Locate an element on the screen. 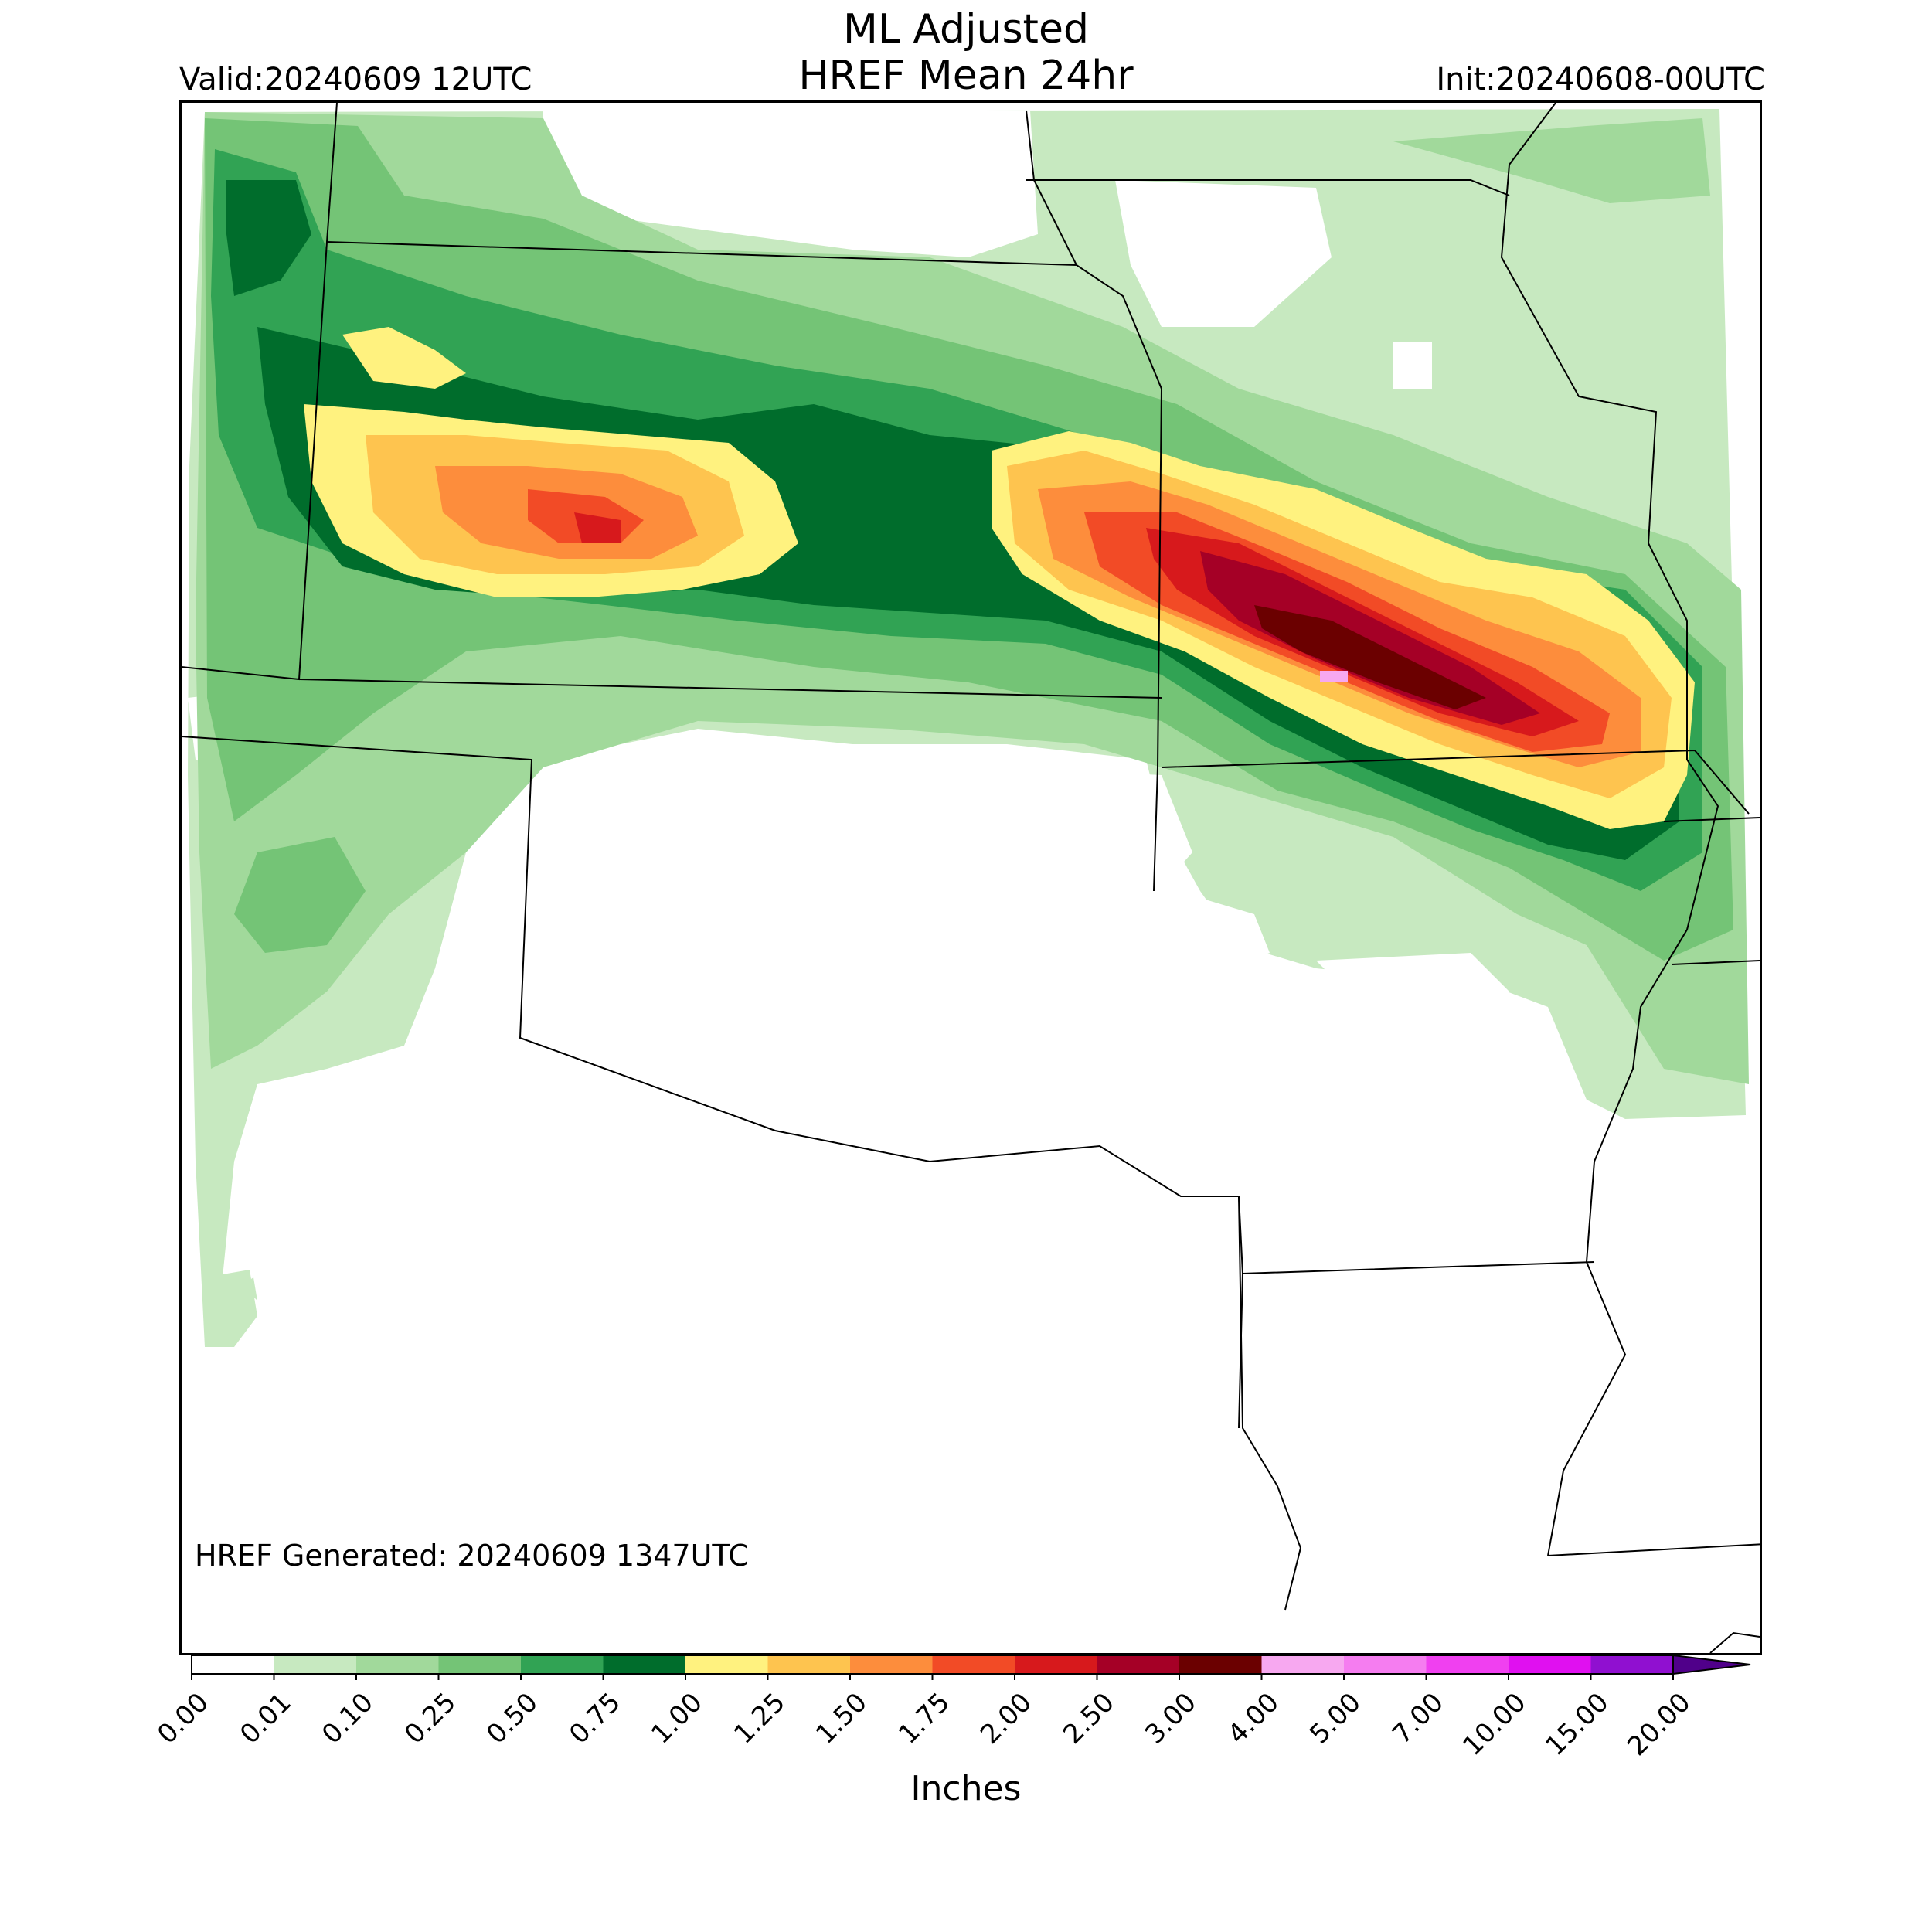 The height and width of the screenshot is (1932, 1932). colorbar-unit-label: Inches is located at coordinates (966, 1788).